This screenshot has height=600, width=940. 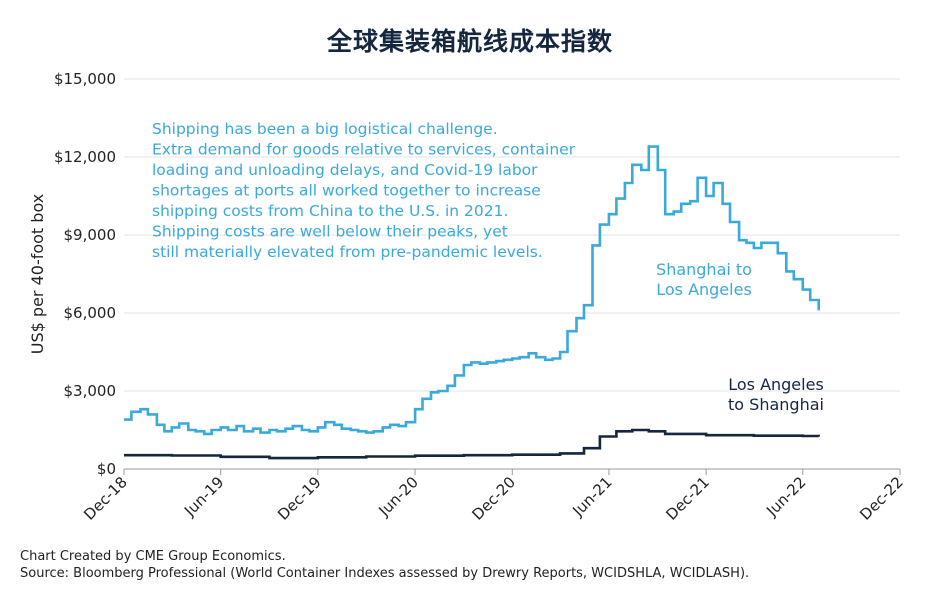 I want to click on series-line-los-angeles-to-shanghai, so click(x=472, y=444).